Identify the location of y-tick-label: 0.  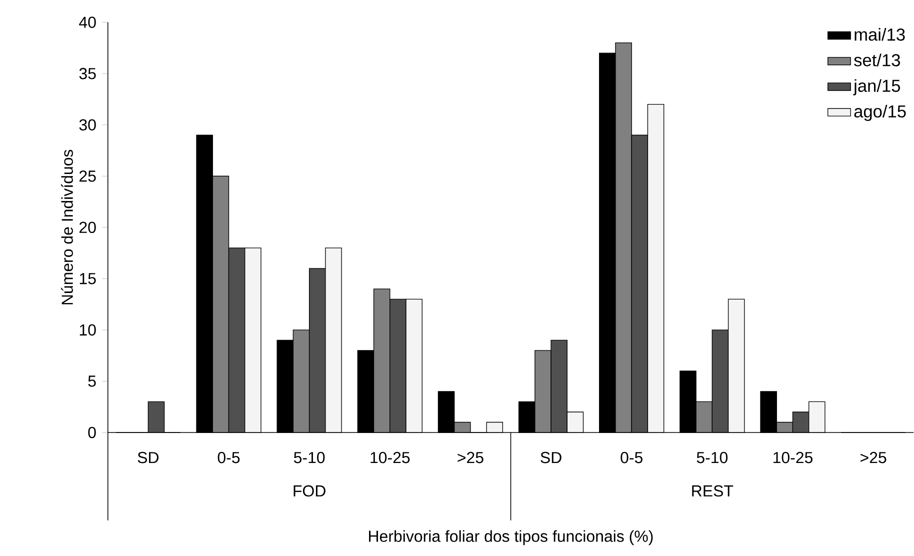
(92, 432).